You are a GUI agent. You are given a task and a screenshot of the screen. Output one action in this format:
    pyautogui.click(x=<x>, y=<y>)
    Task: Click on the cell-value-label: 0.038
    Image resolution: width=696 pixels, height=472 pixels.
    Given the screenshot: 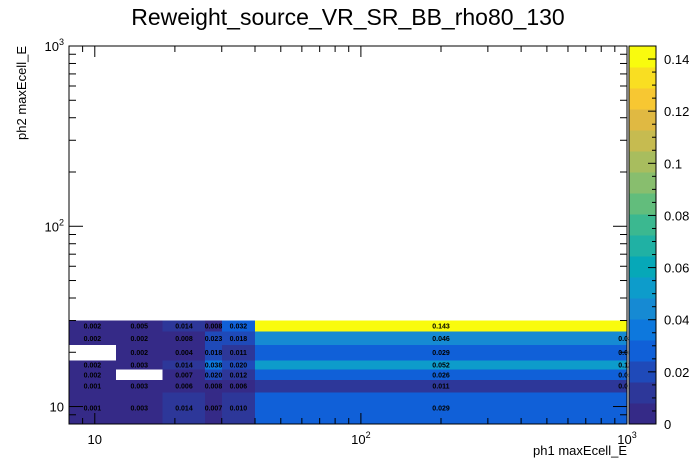 What is the action you would take?
    pyautogui.click(x=214, y=366)
    